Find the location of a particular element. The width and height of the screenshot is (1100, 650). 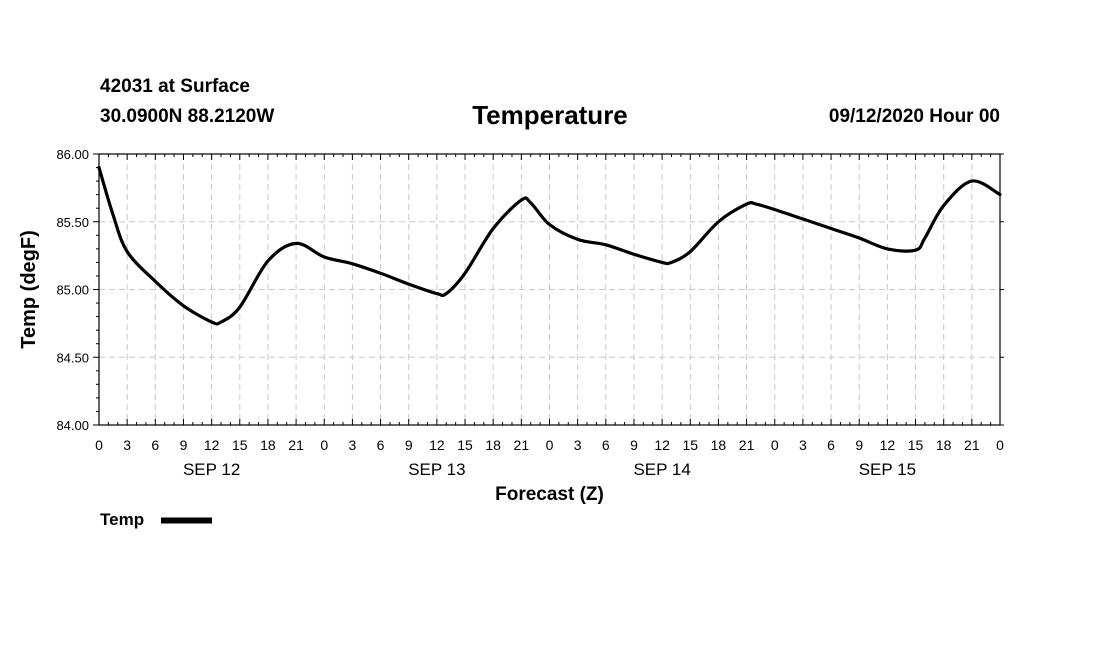

y-axis-label: Temp (degF) is located at coordinates (29, 289).